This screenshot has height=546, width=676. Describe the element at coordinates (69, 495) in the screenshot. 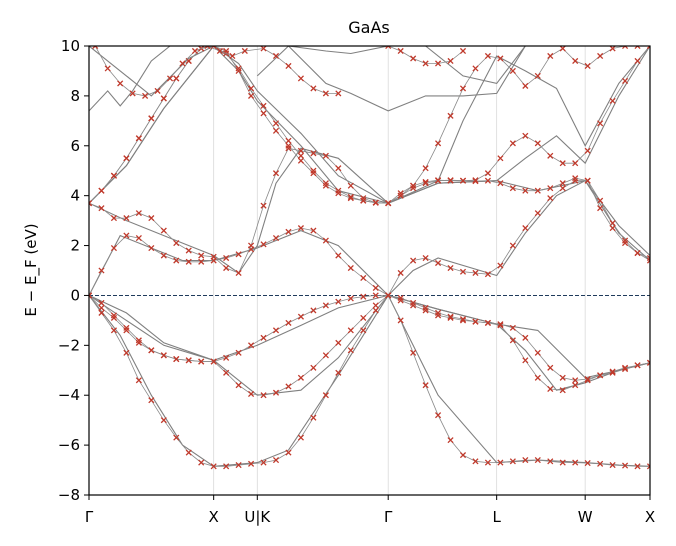

I see `y-tick-label: −8` at that location.